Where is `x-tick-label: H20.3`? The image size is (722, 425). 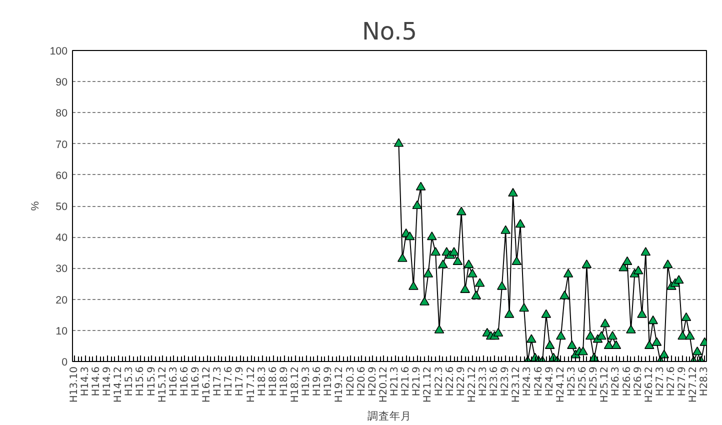 x-tick-label: H20.3 is located at coordinates (350, 381).